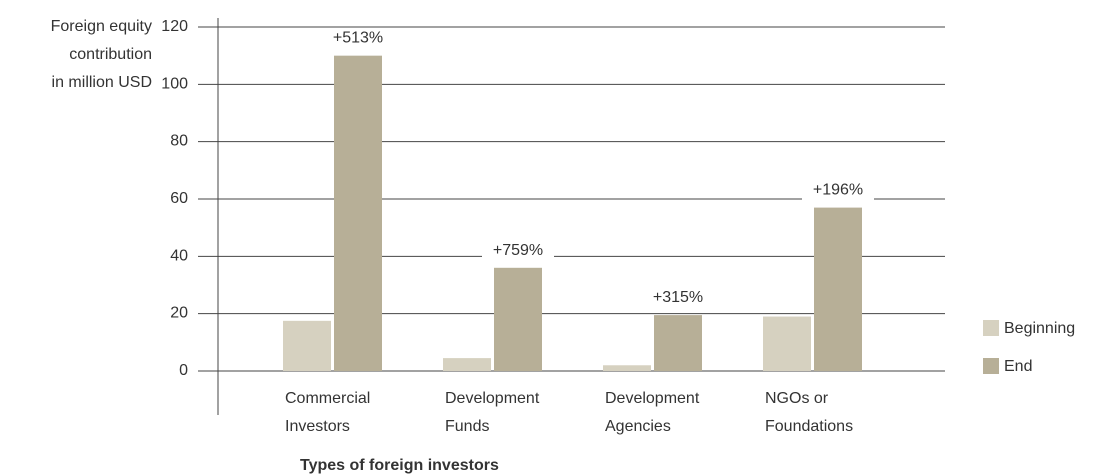 The height and width of the screenshot is (476, 1095). Describe the element at coordinates (327, 412) in the screenshot. I see `x-tick-label: Commercial Investors` at that location.